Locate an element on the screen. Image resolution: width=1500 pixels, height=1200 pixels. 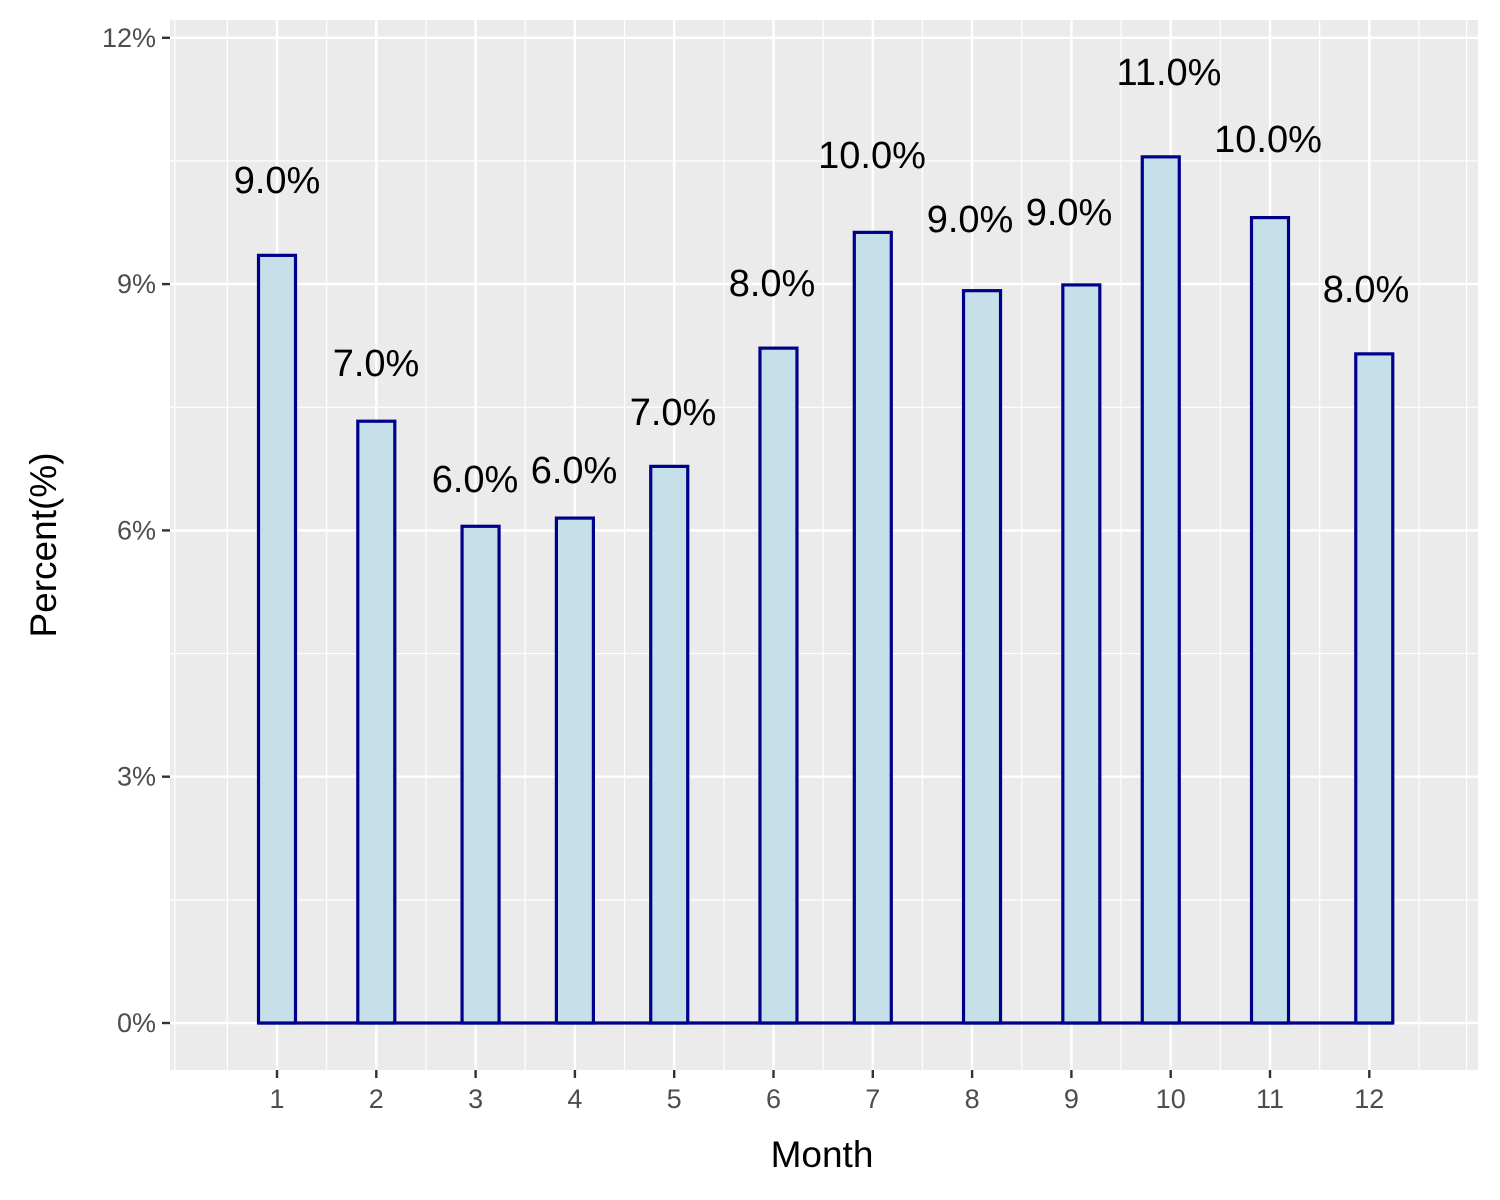
data-label-month-10: 11.0% is located at coordinates (1169, 73).